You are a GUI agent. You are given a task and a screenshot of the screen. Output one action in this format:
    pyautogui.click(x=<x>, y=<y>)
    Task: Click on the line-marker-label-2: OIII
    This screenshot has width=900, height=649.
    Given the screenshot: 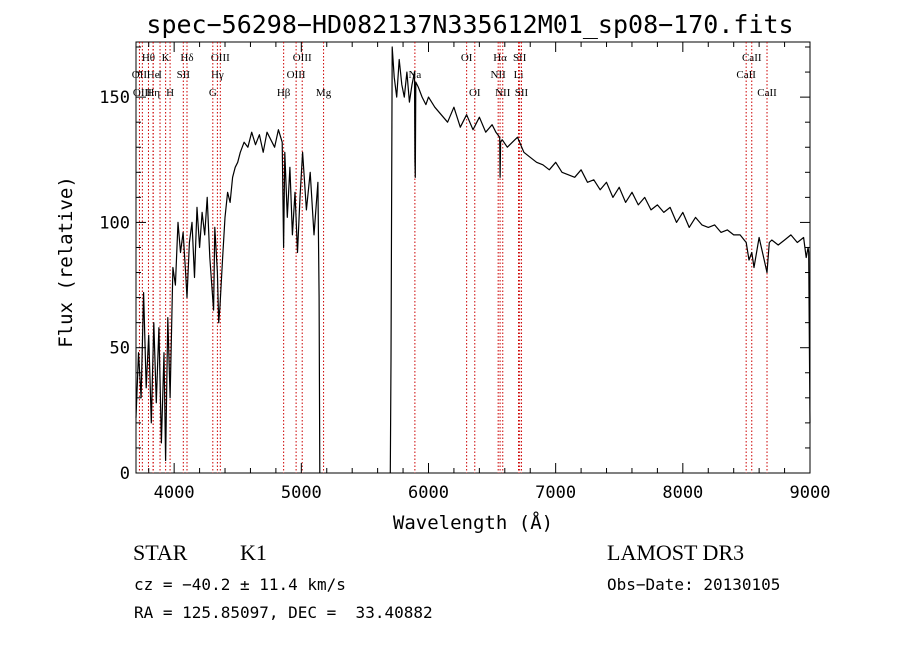 What is the action you would take?
    pyautogui.click(x=142, y=93)
    